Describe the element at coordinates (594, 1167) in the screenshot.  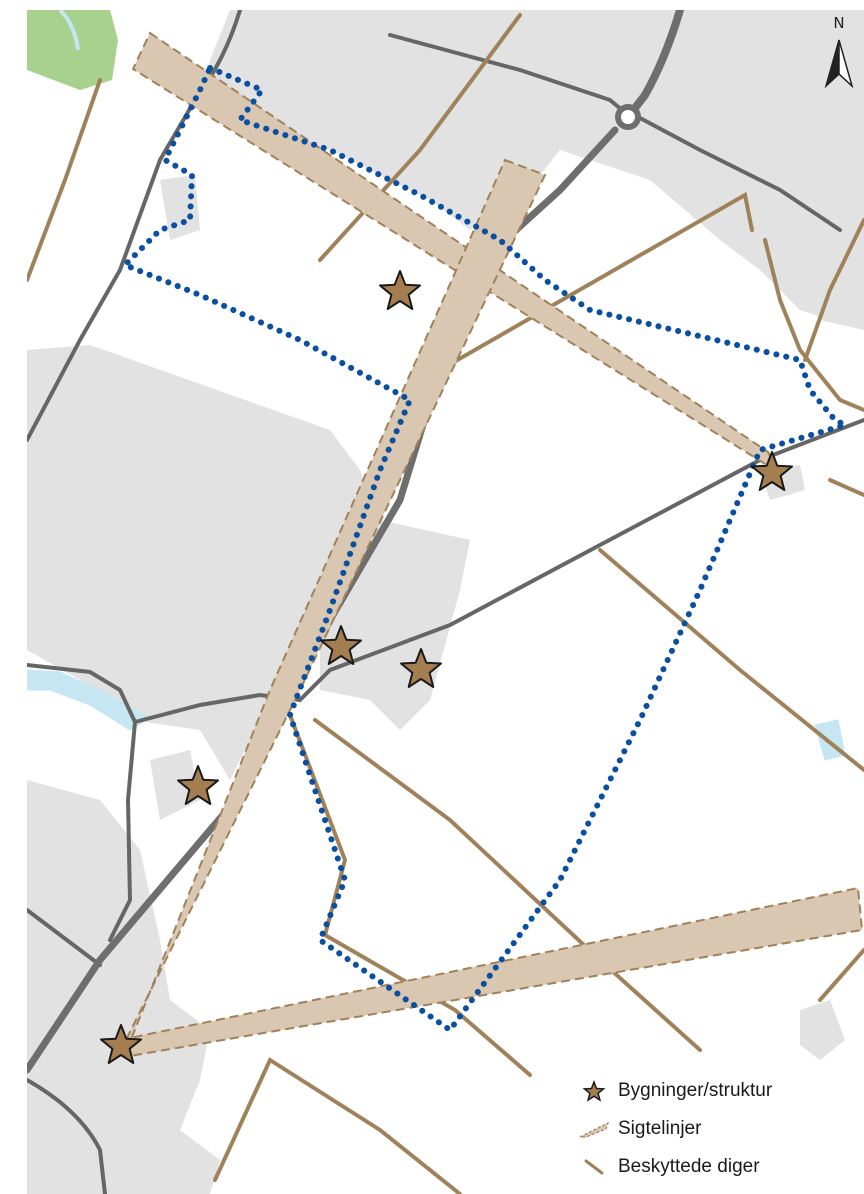
I see `dike-icon` at that location.